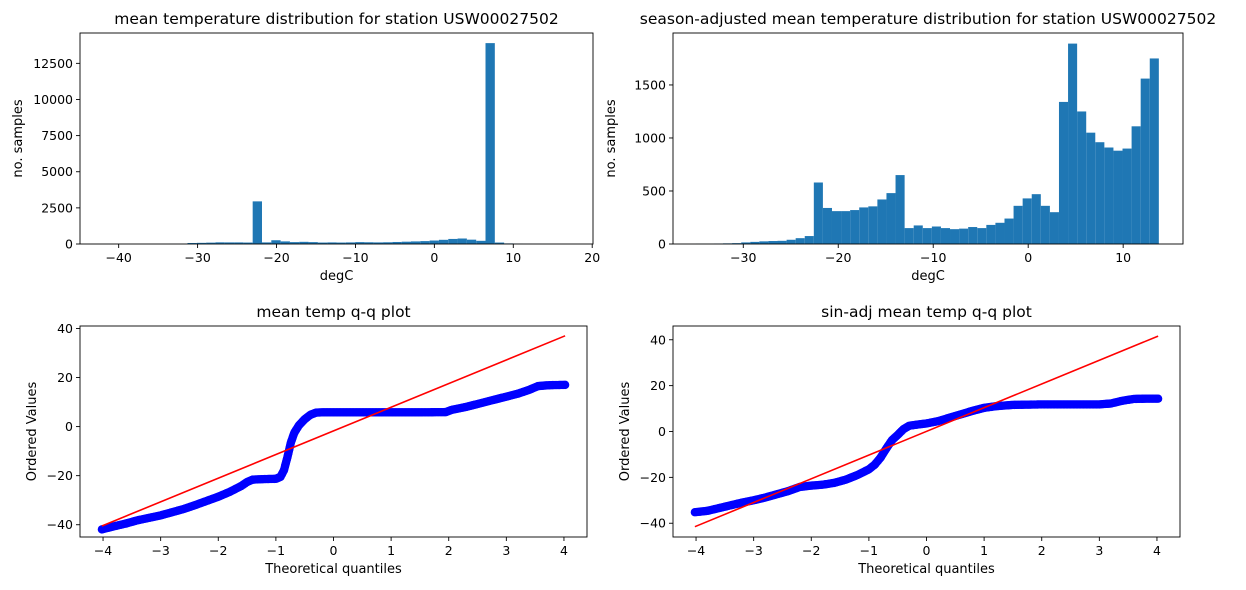 This screenshot has height=590, width=1246. What do you see at coordinates (869, 550) in the screenshot?
I see `x-tick-label: −1` at bounding box center [869, 550].